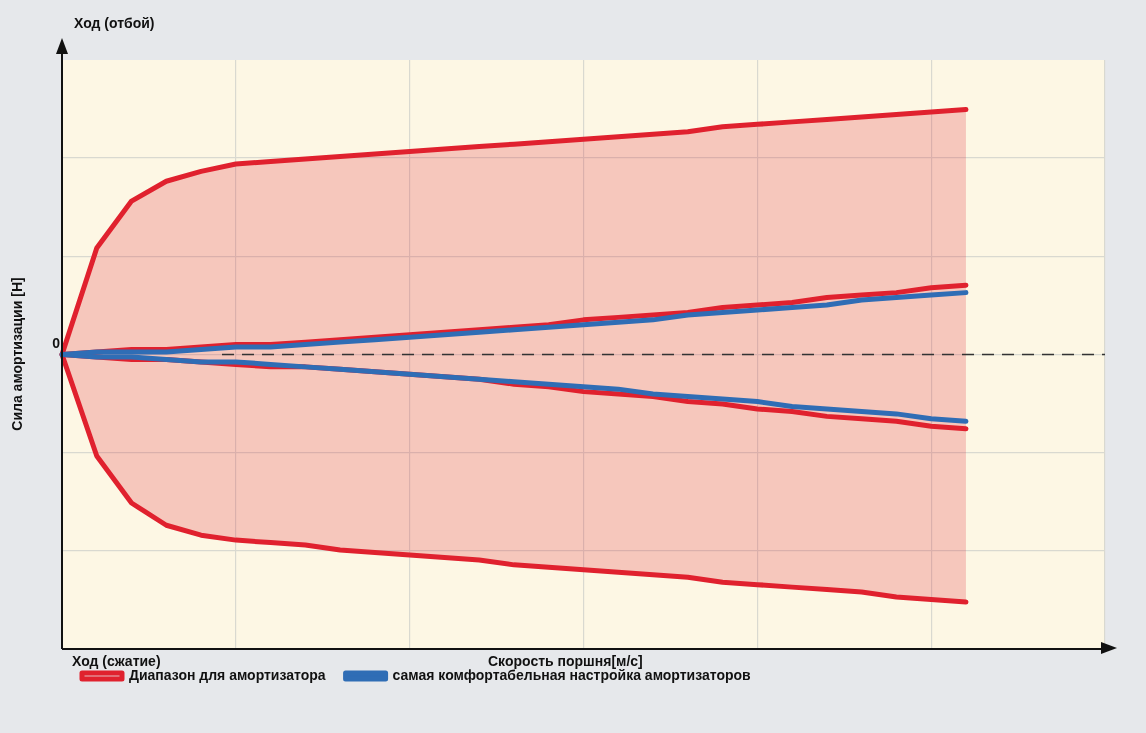  What do you see at coordinates (565, 661) in the screenshot?
I see `x-axis-title: Скорость поршня[м/с]` at bounding box center [565, 661].